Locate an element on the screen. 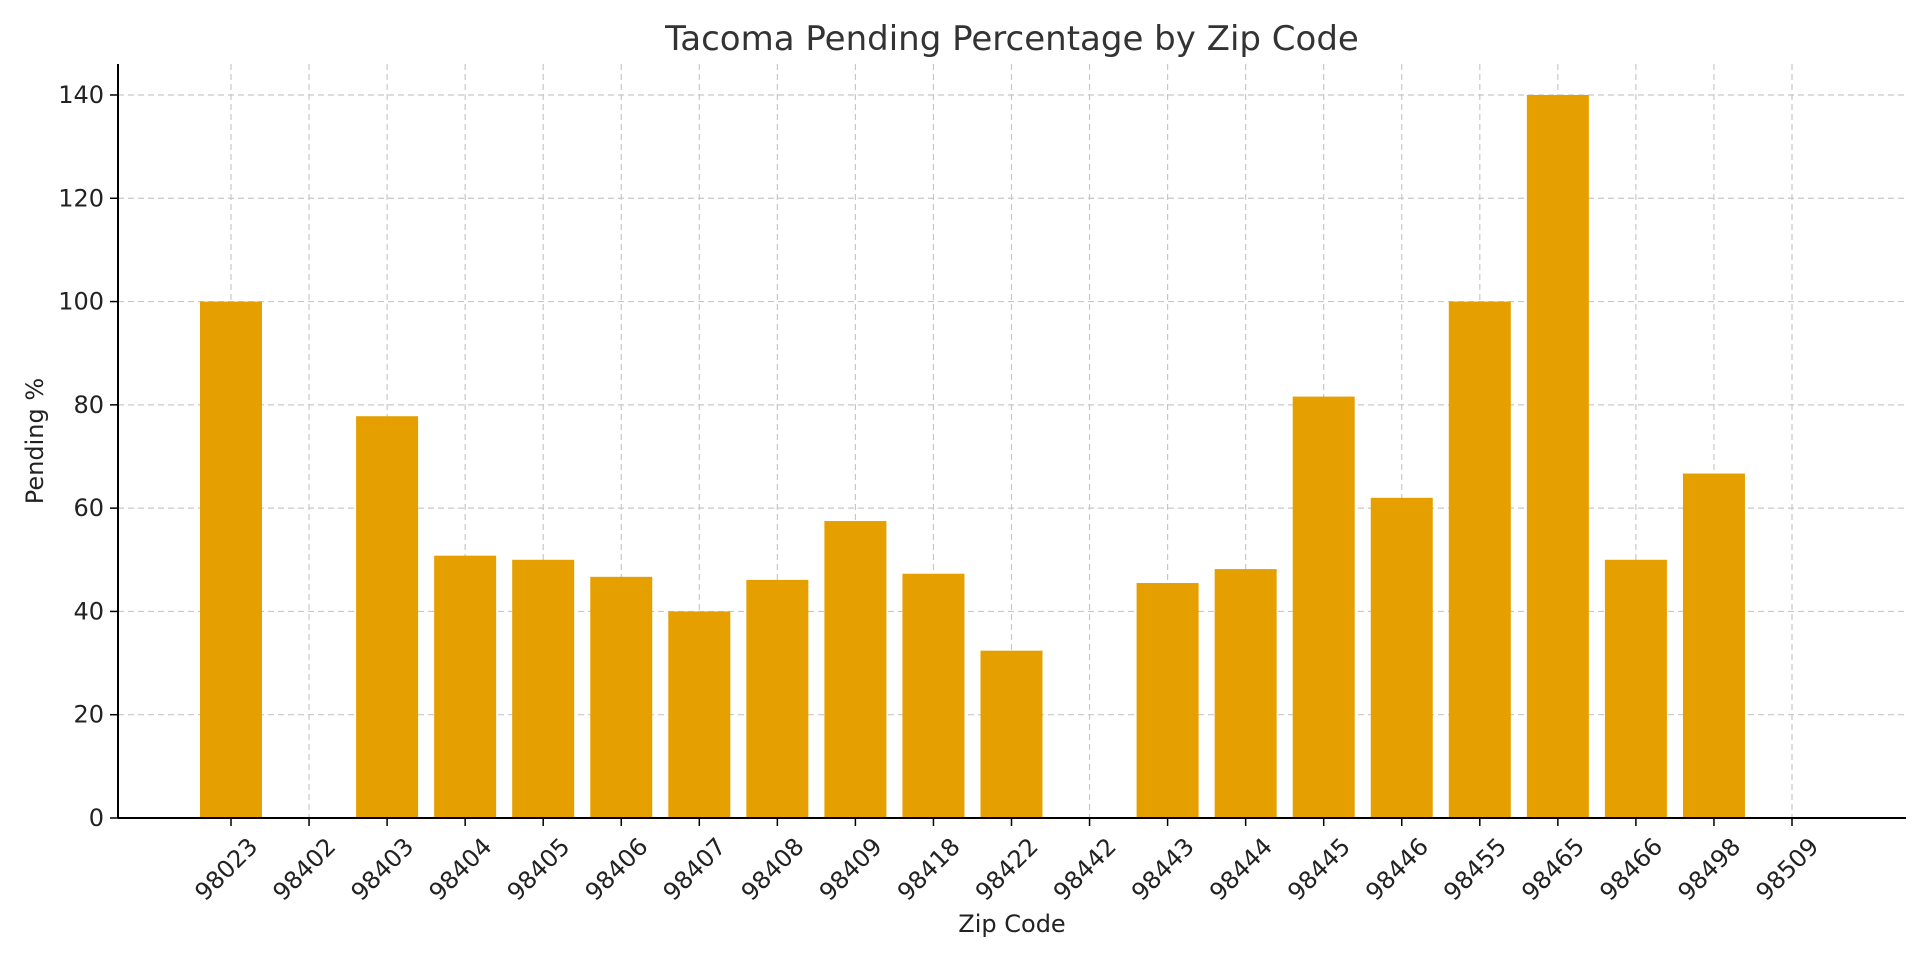 Image resolution: width=1920 pixels, height=964 pixels. y-axis-label: Pending % is located at coordinates (35, 441).